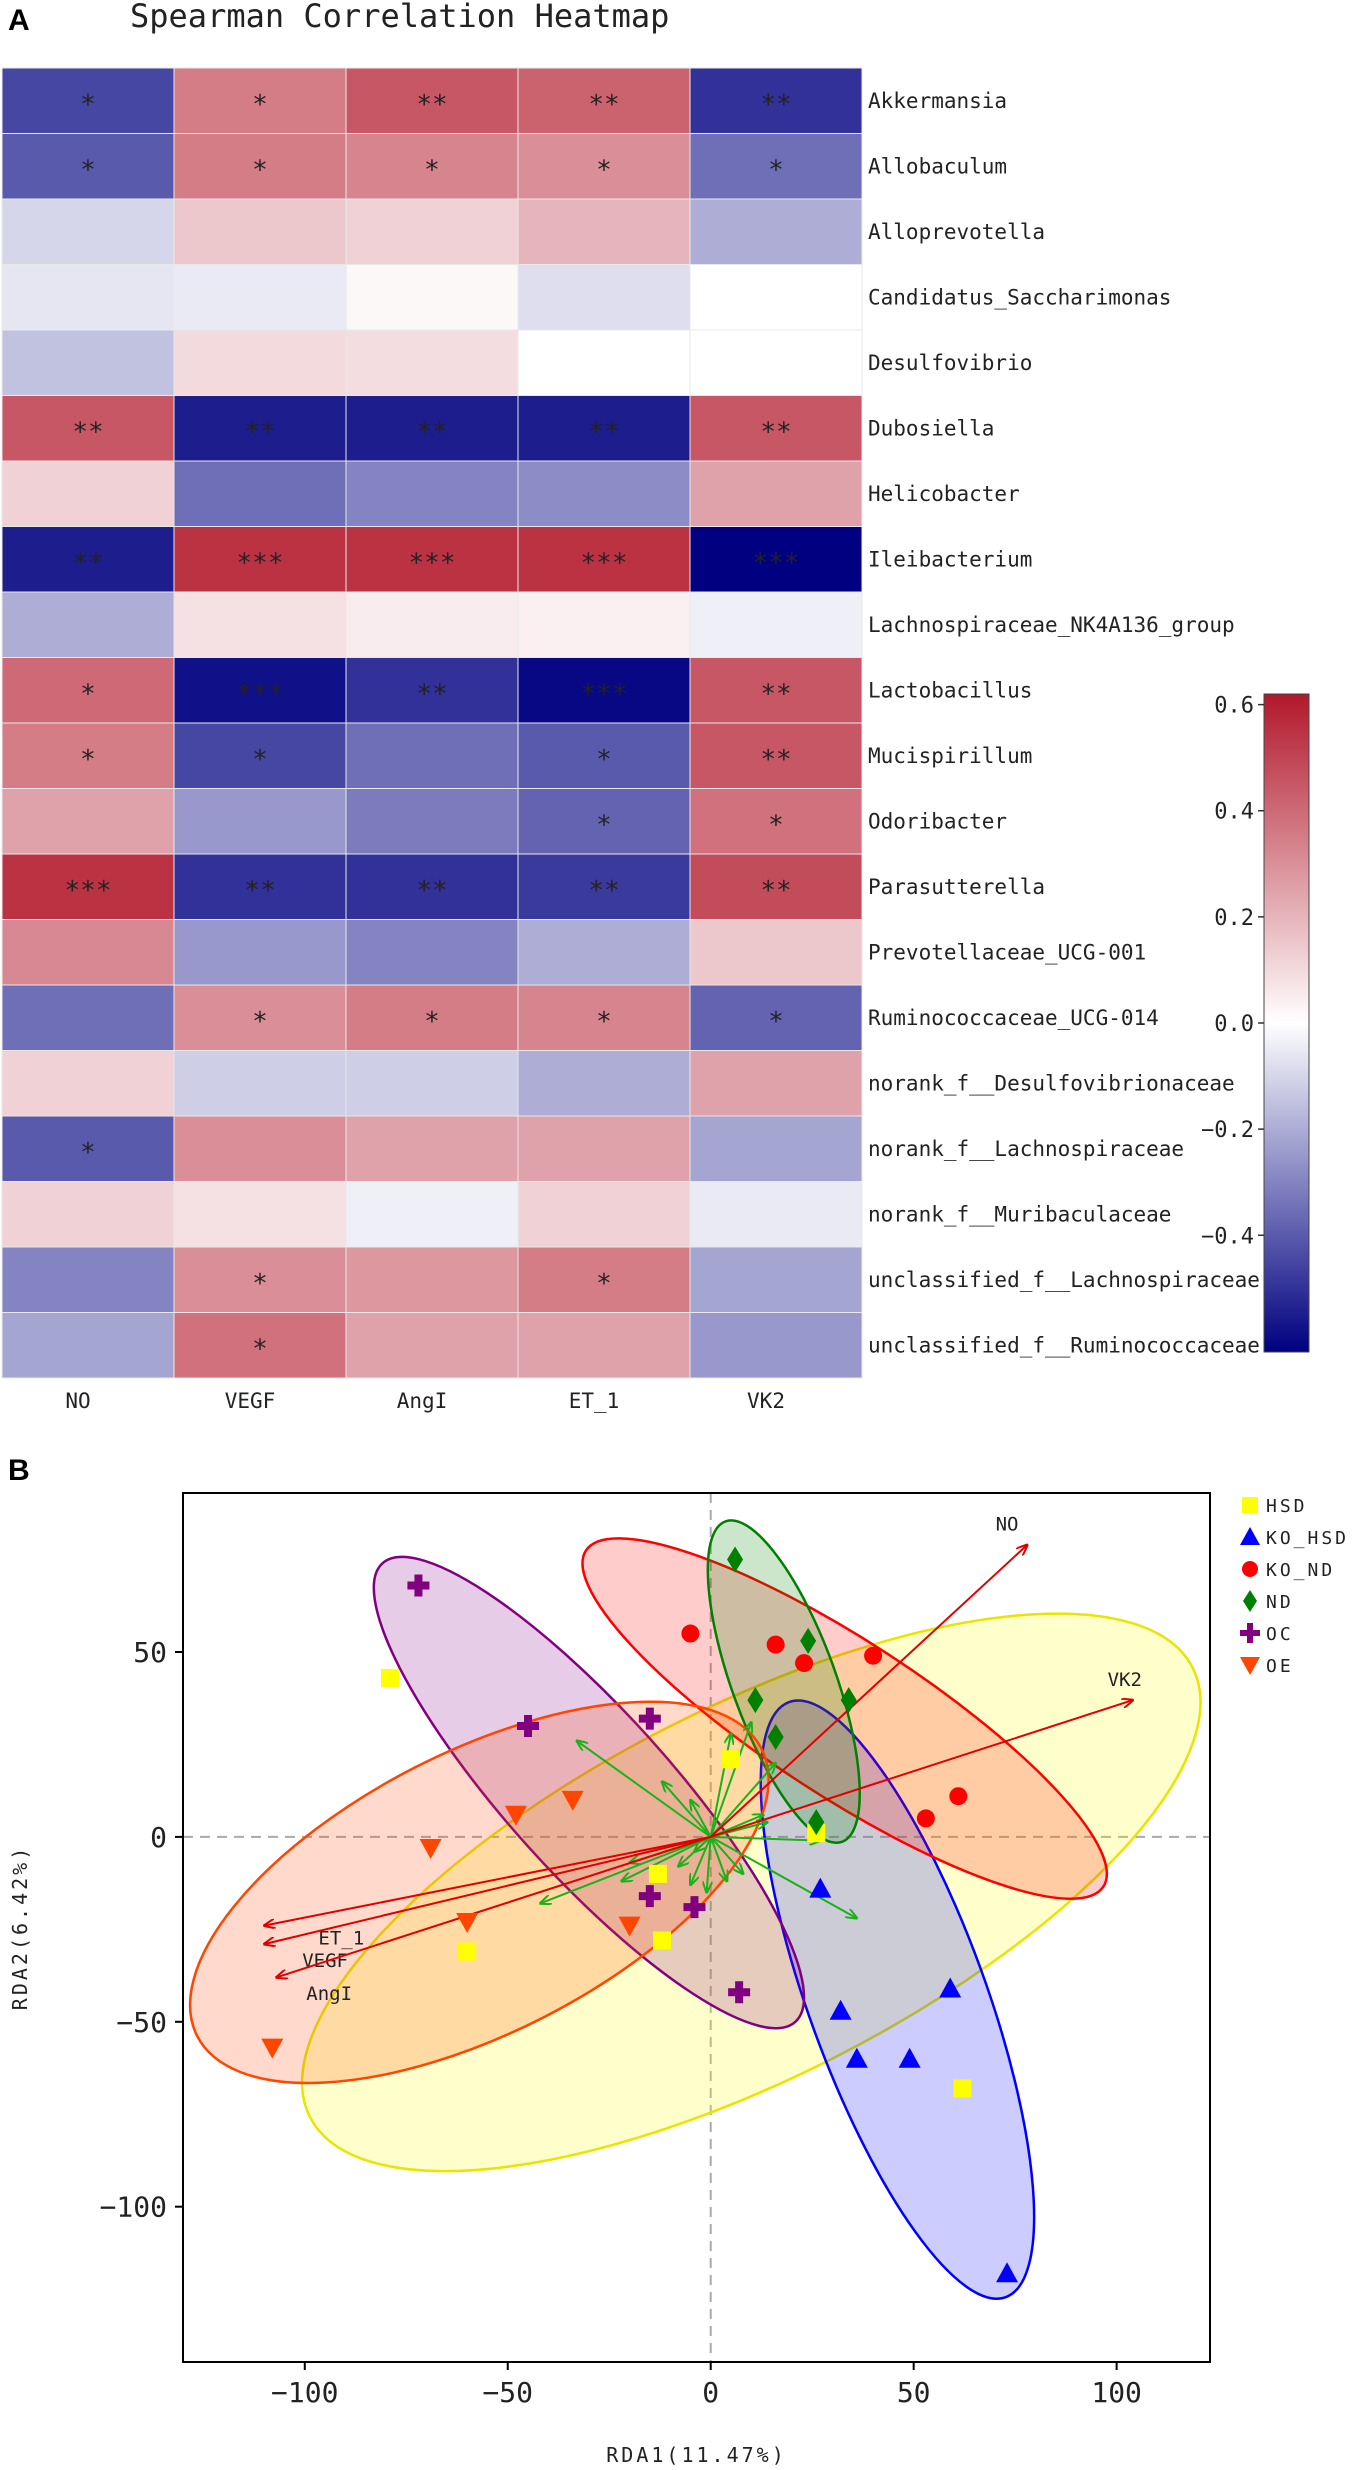 The width and height of the screenshot is (1355, 2470). Describe the element at coordinates (766, 1401) in the screenshot. I see `column-label: VK2` at that location.